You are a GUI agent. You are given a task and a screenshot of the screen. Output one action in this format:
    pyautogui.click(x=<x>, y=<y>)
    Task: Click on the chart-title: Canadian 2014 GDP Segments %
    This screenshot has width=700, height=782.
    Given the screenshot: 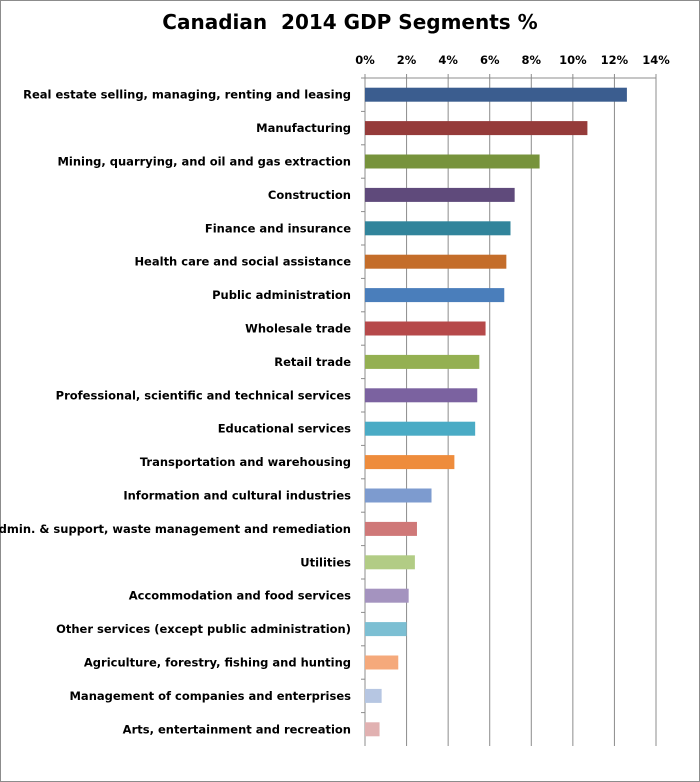 What is the action you would take?
    pyautogui.click(x=350, y=22)
    